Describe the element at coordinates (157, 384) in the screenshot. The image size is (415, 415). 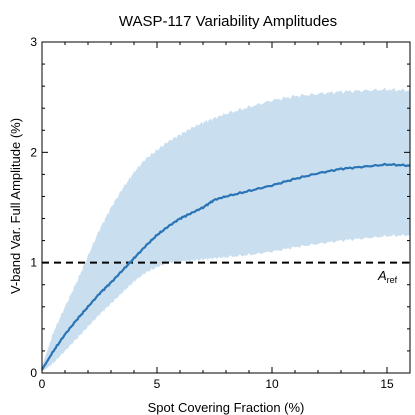
I see `x-tick-label: 5` at that location.